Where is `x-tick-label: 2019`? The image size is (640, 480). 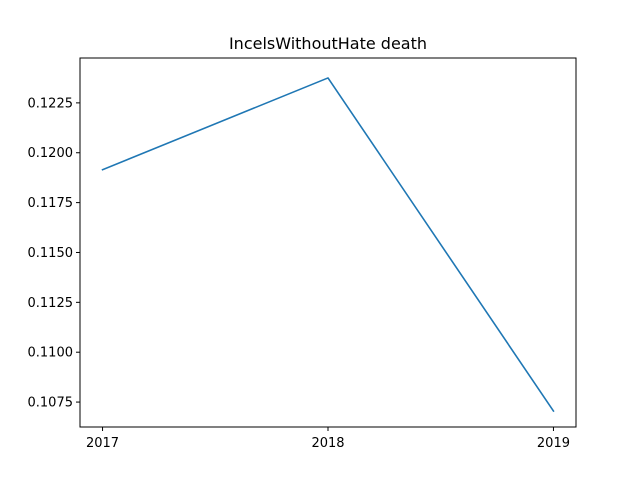 x-tick-label: 2019 is located at coordinates (553, 443).